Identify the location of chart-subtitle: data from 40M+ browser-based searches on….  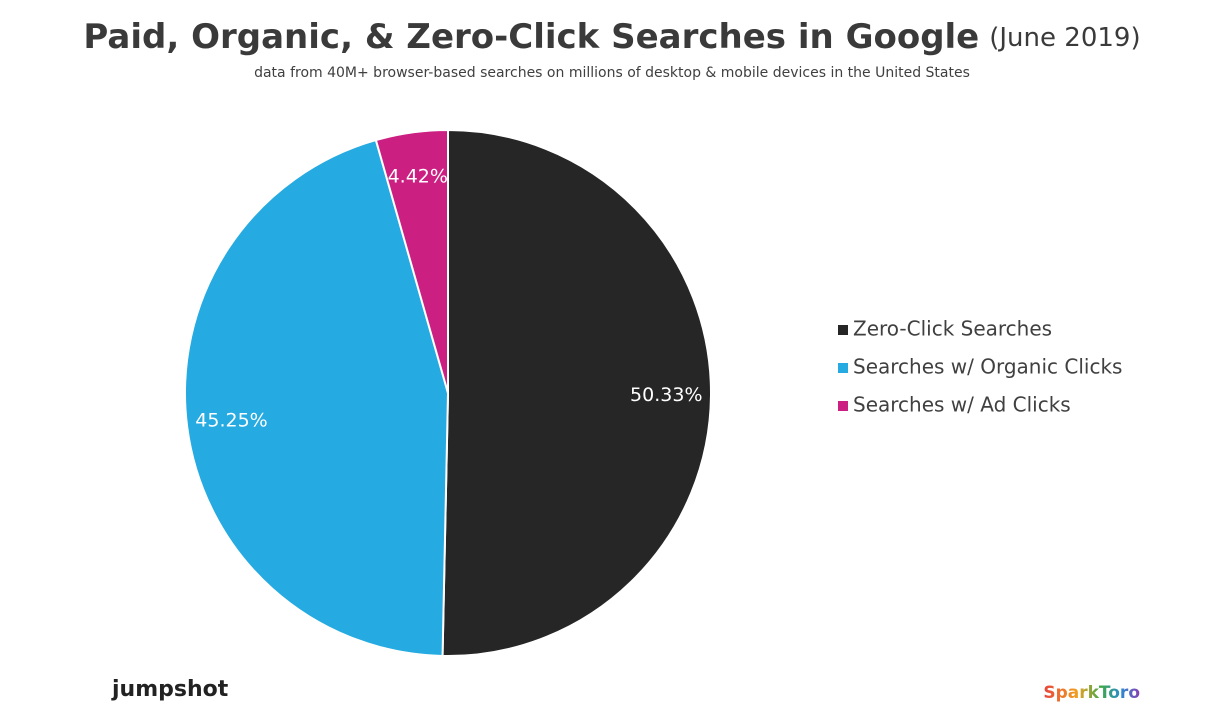
(612, 73).